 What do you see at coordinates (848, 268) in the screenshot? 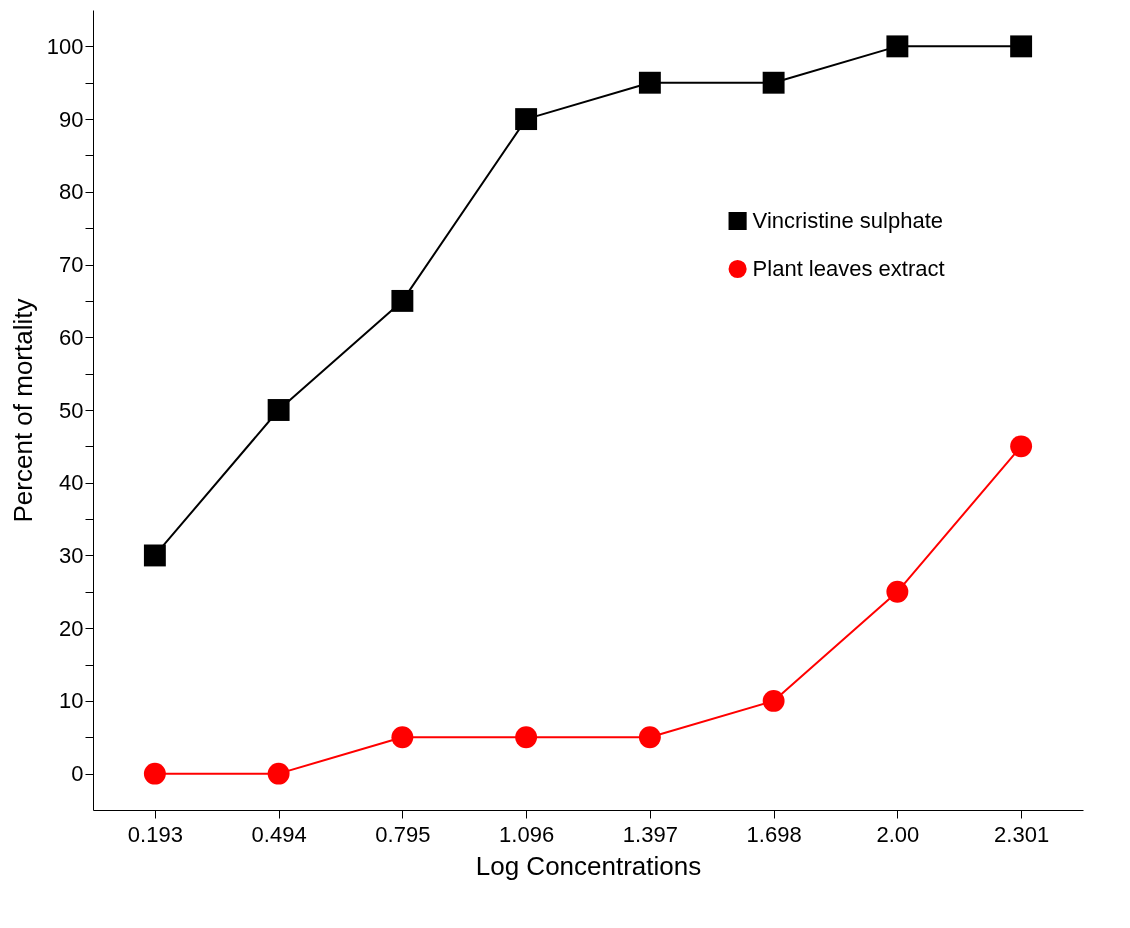
I see `legend-label: Plant leaves extract` at bounding box center [848, 268].